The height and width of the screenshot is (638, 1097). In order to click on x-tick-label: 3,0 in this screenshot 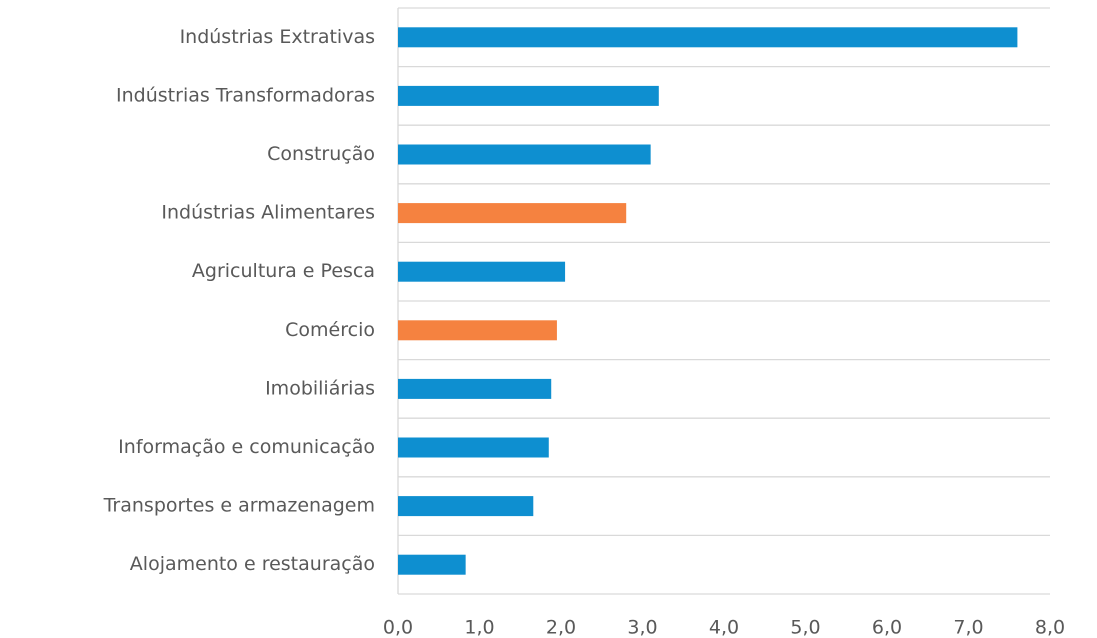, I will do `click(642, 627)`.